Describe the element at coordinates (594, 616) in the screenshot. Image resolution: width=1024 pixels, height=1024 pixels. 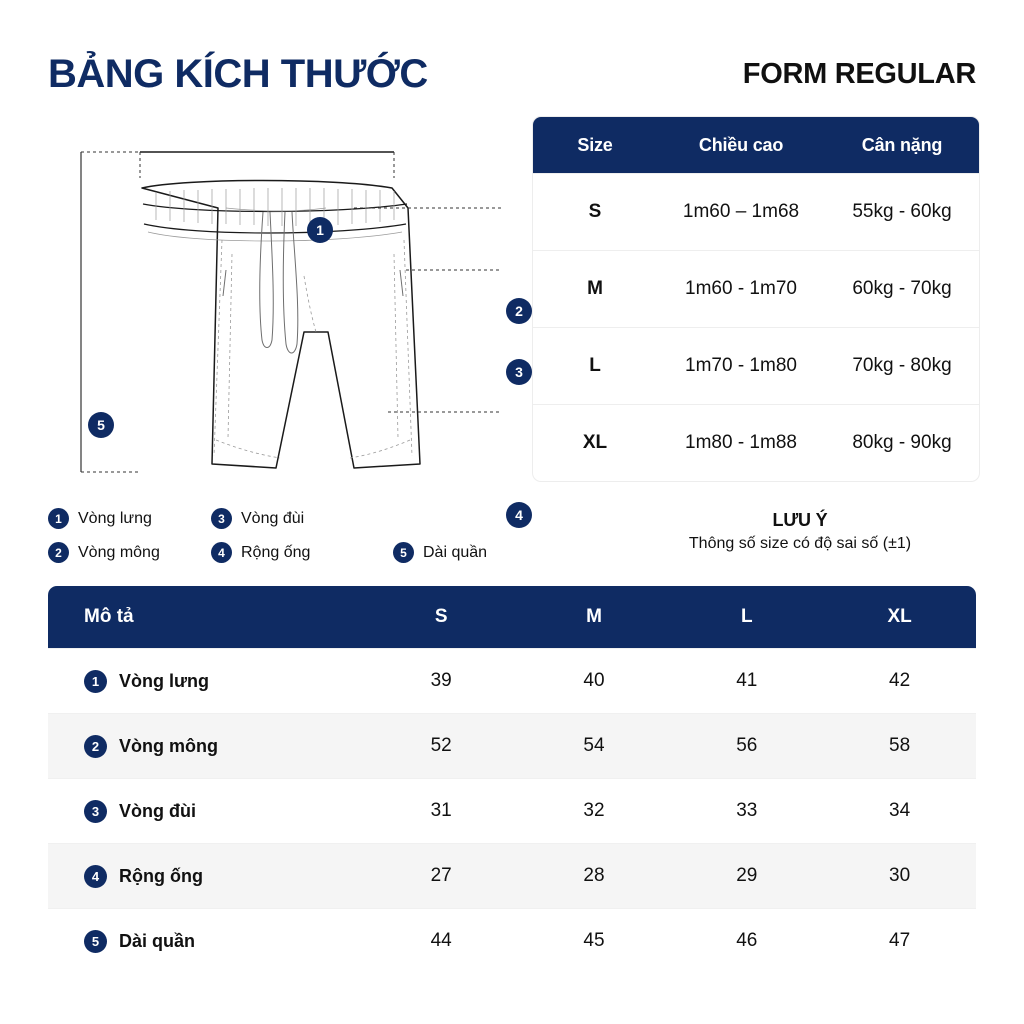
I see `meas-header-m: M` at that location.